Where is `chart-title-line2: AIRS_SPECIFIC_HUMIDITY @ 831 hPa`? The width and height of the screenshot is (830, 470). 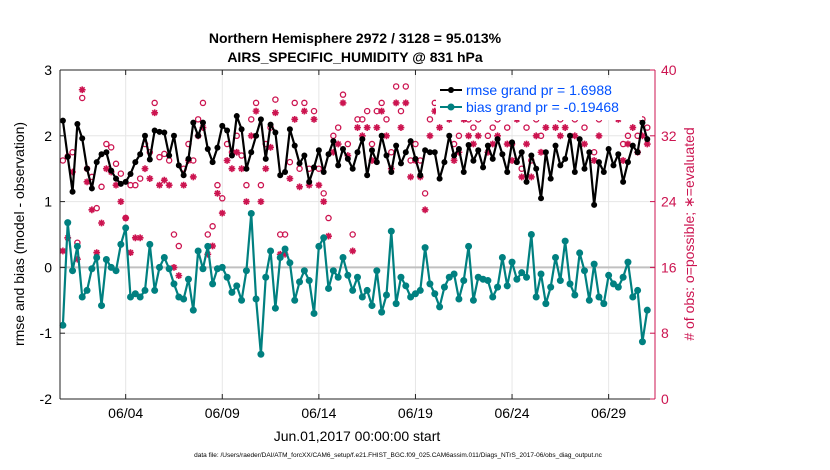 chart-title-line2: AIRS_SPECIFIC_HUMIDITY @ 831 hPa is located at coordinates (355, 57).